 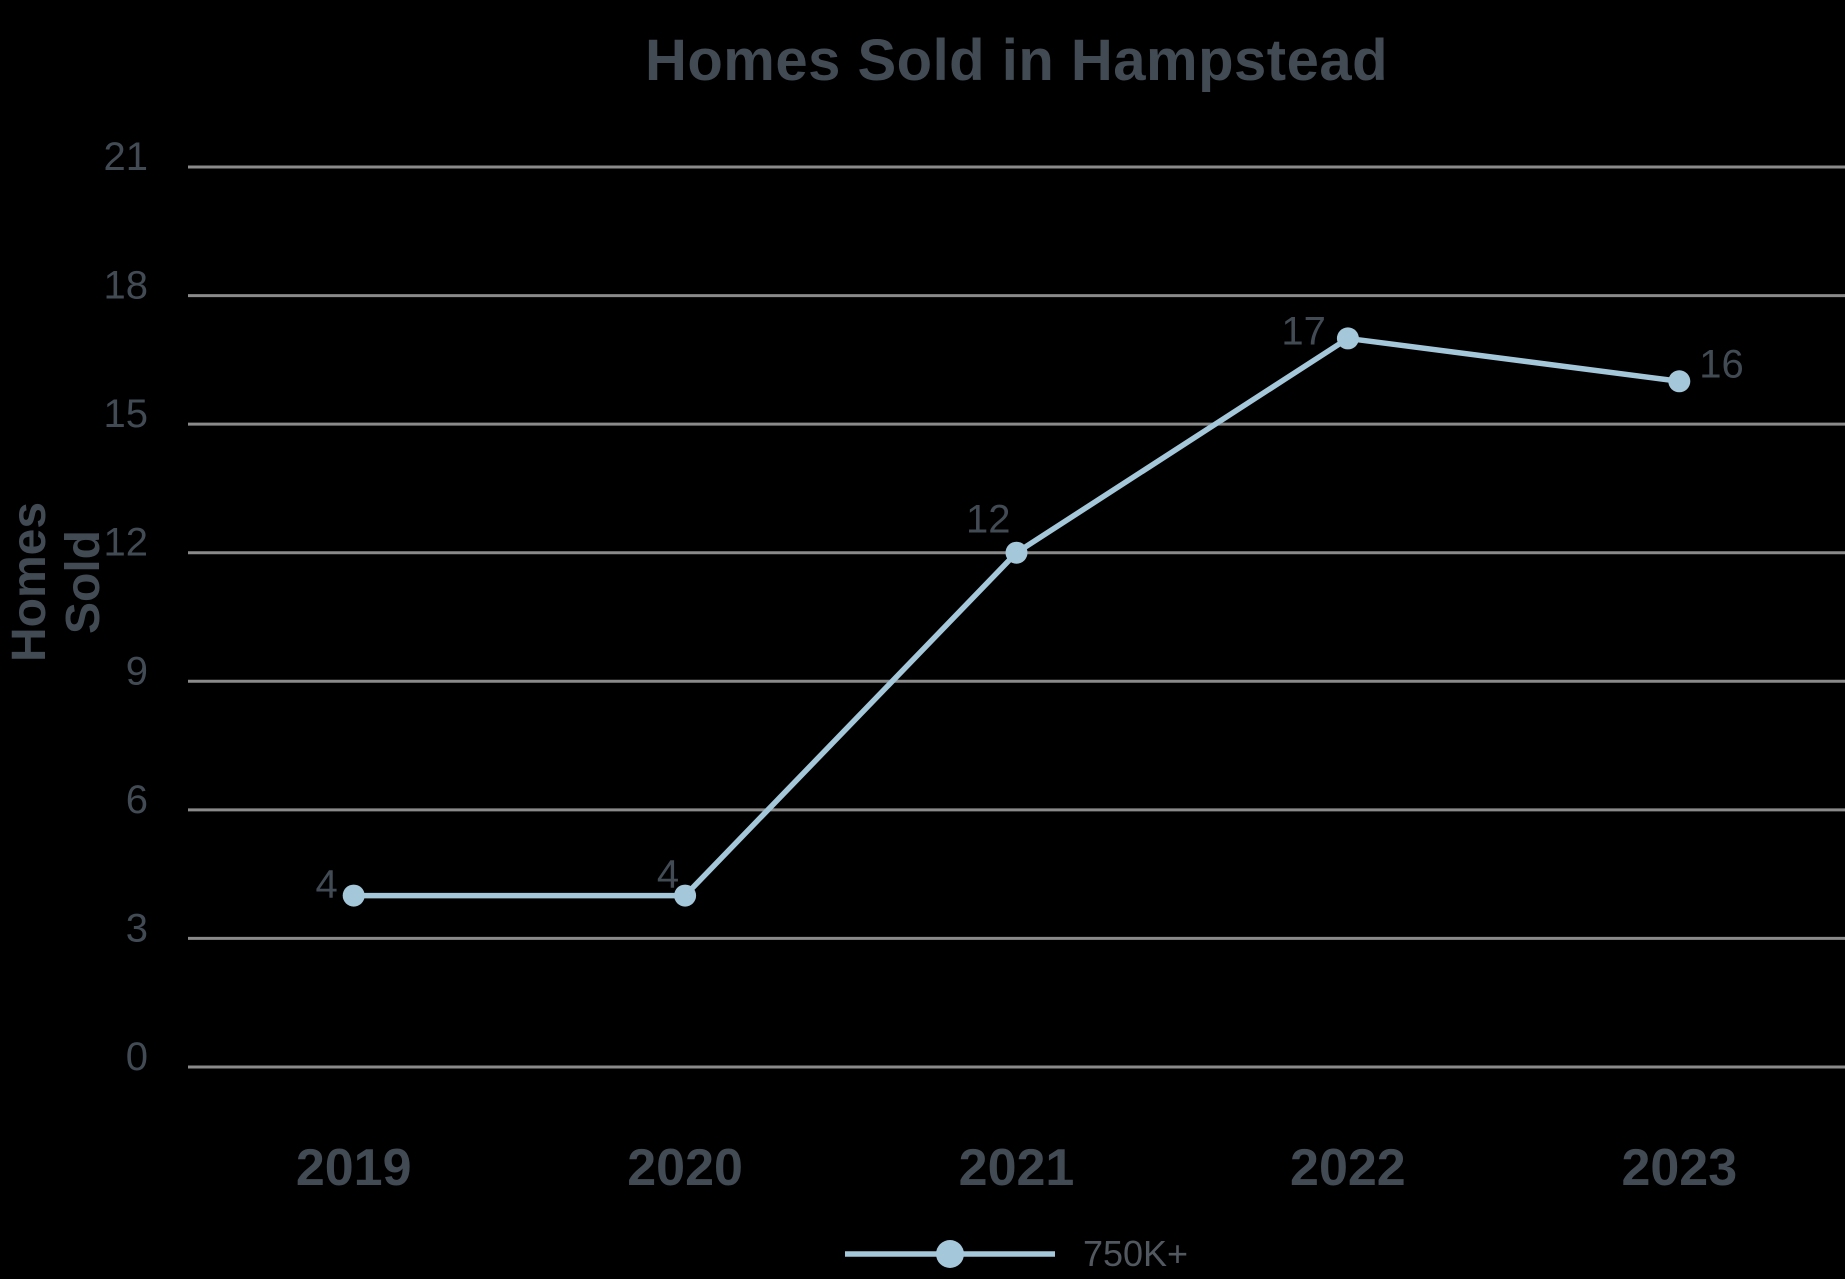 What do you see at coordinates (354, 1168) in the screenshot?
I see `x-tick-label: 2019` at bounding box center [354, 1168].